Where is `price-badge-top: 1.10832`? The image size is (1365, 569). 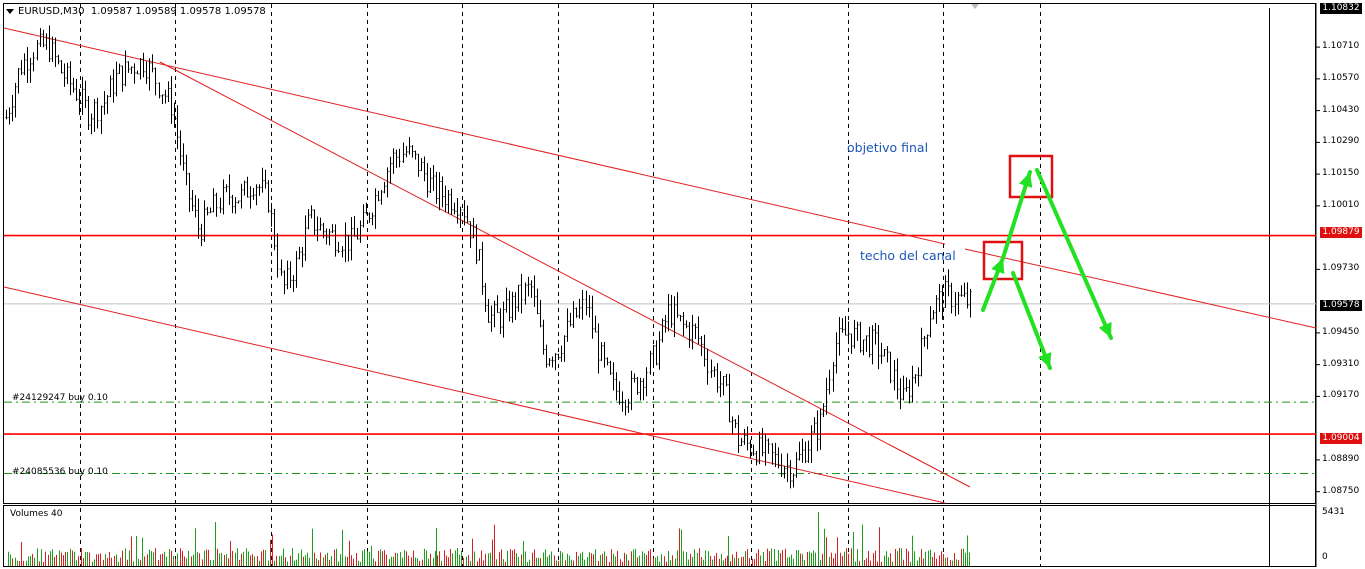 price-badge-top: 1.10832 is located at coordinates (1341, 8).